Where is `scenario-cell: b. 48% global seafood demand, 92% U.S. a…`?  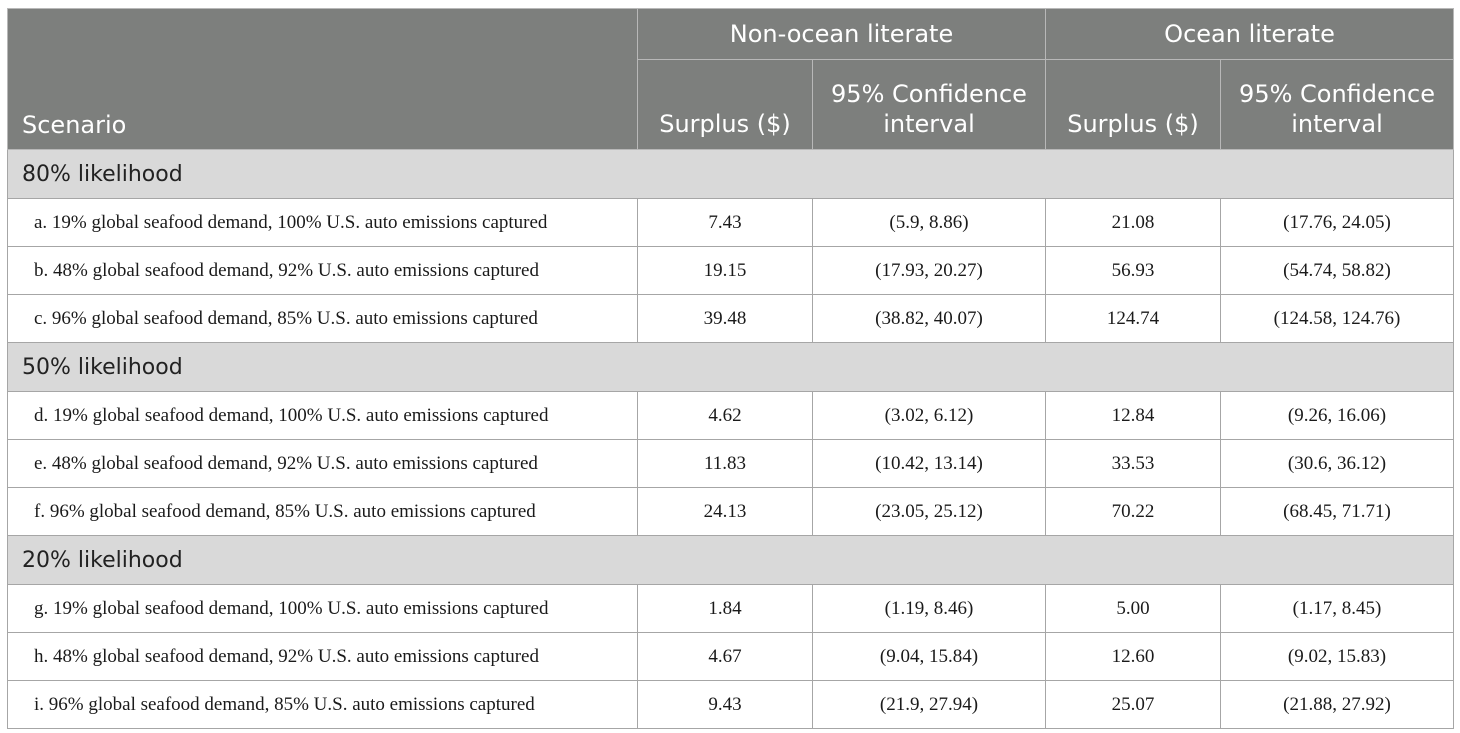 scenario-cell: b. 48% global seafood demand, 92% U.S. a… is located at coordinates (322, 270).